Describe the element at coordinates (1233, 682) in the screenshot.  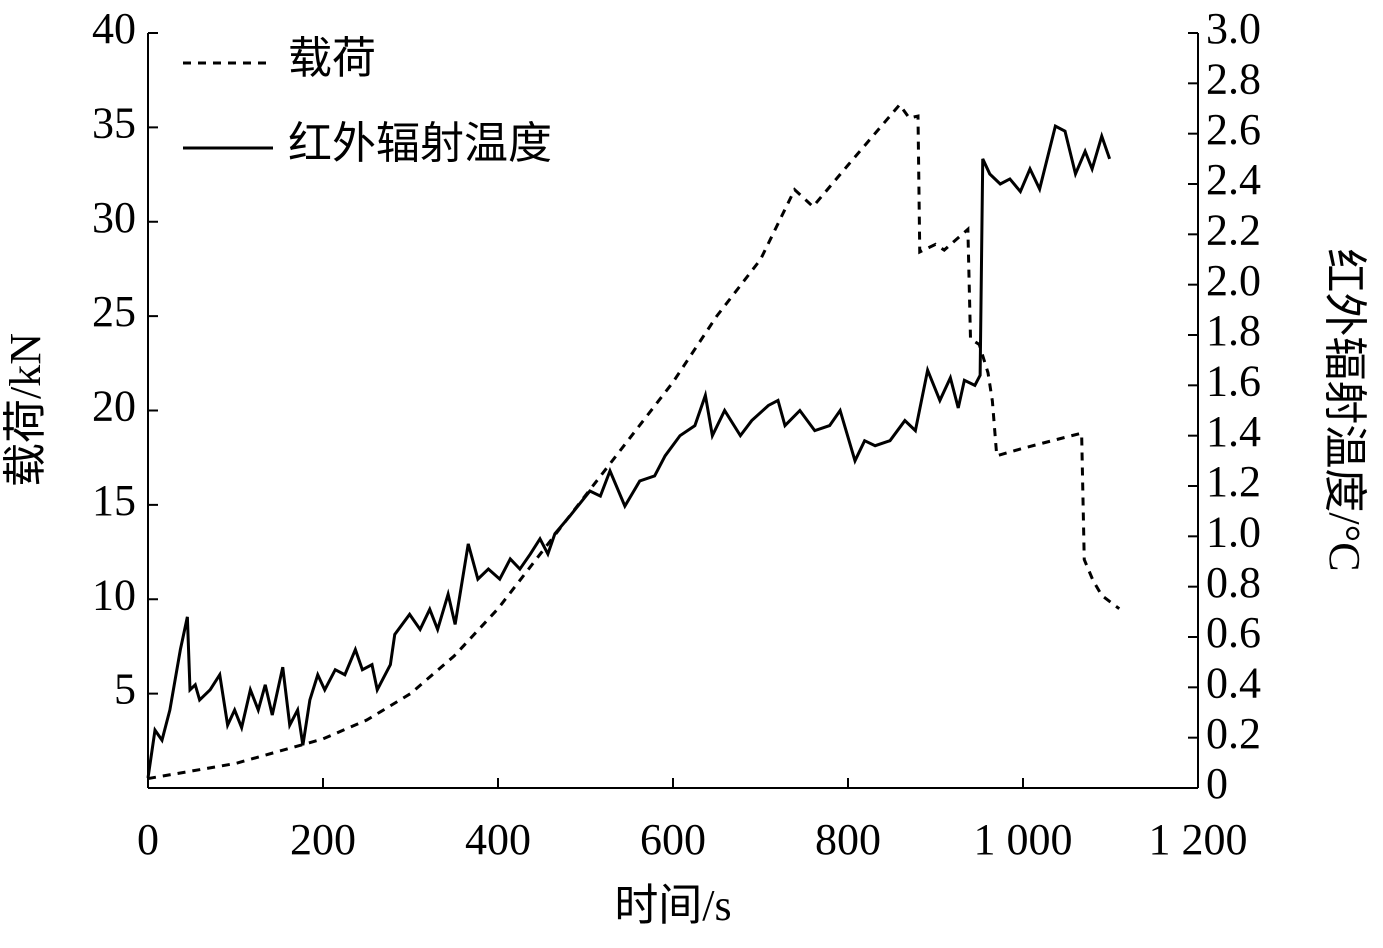
I see `y2-tick-label: 0.4` at that location.